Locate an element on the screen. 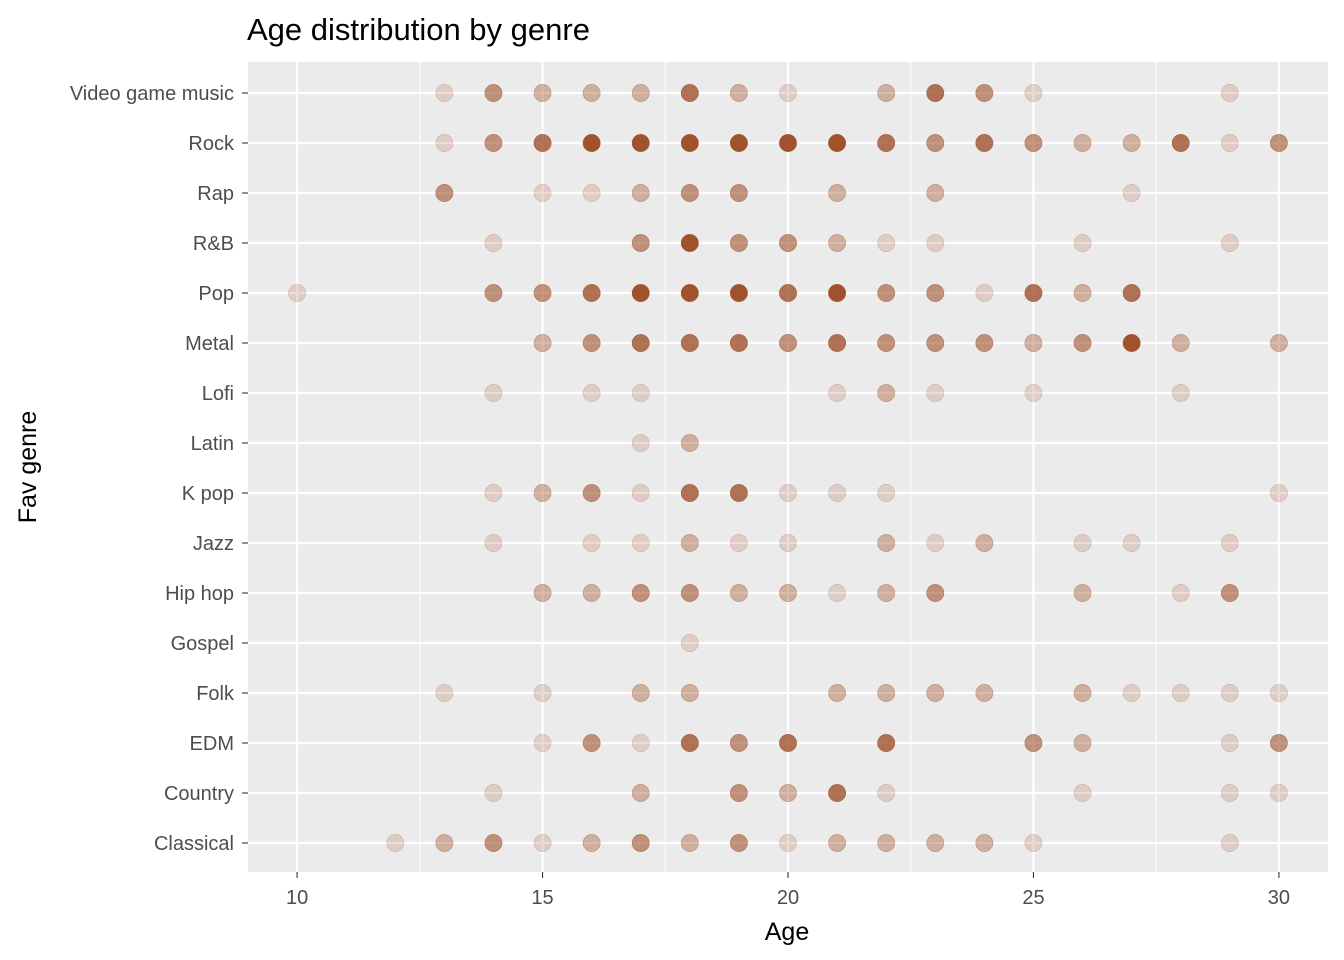  y-tick-label: K pop is located at coordinates (208, 494).